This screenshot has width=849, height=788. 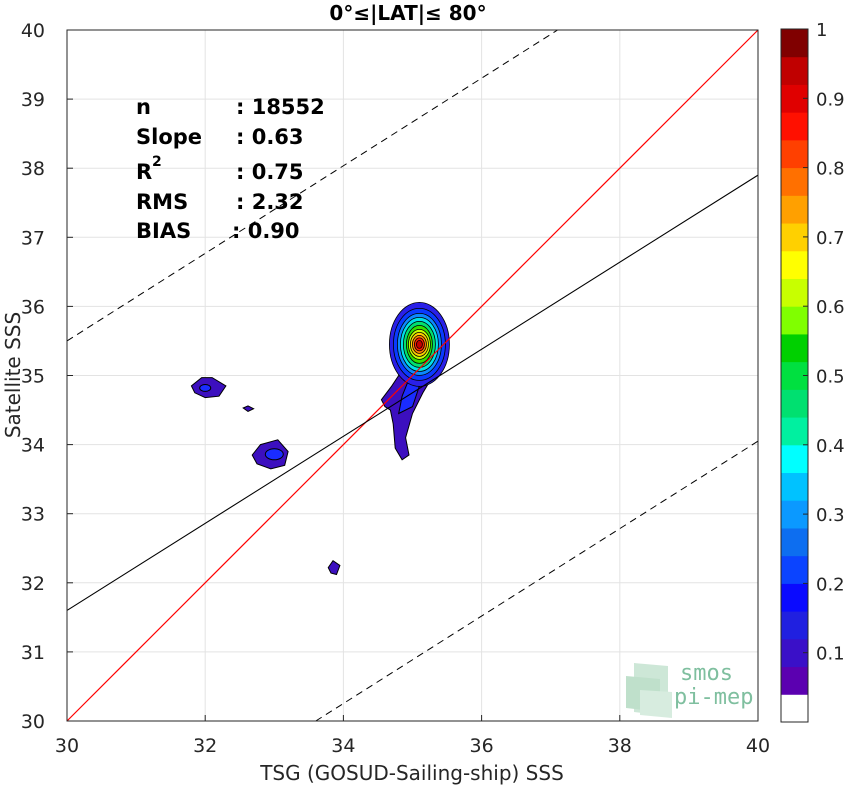 I want to click on y-tick-label: 30, so click(x=33, y=722).